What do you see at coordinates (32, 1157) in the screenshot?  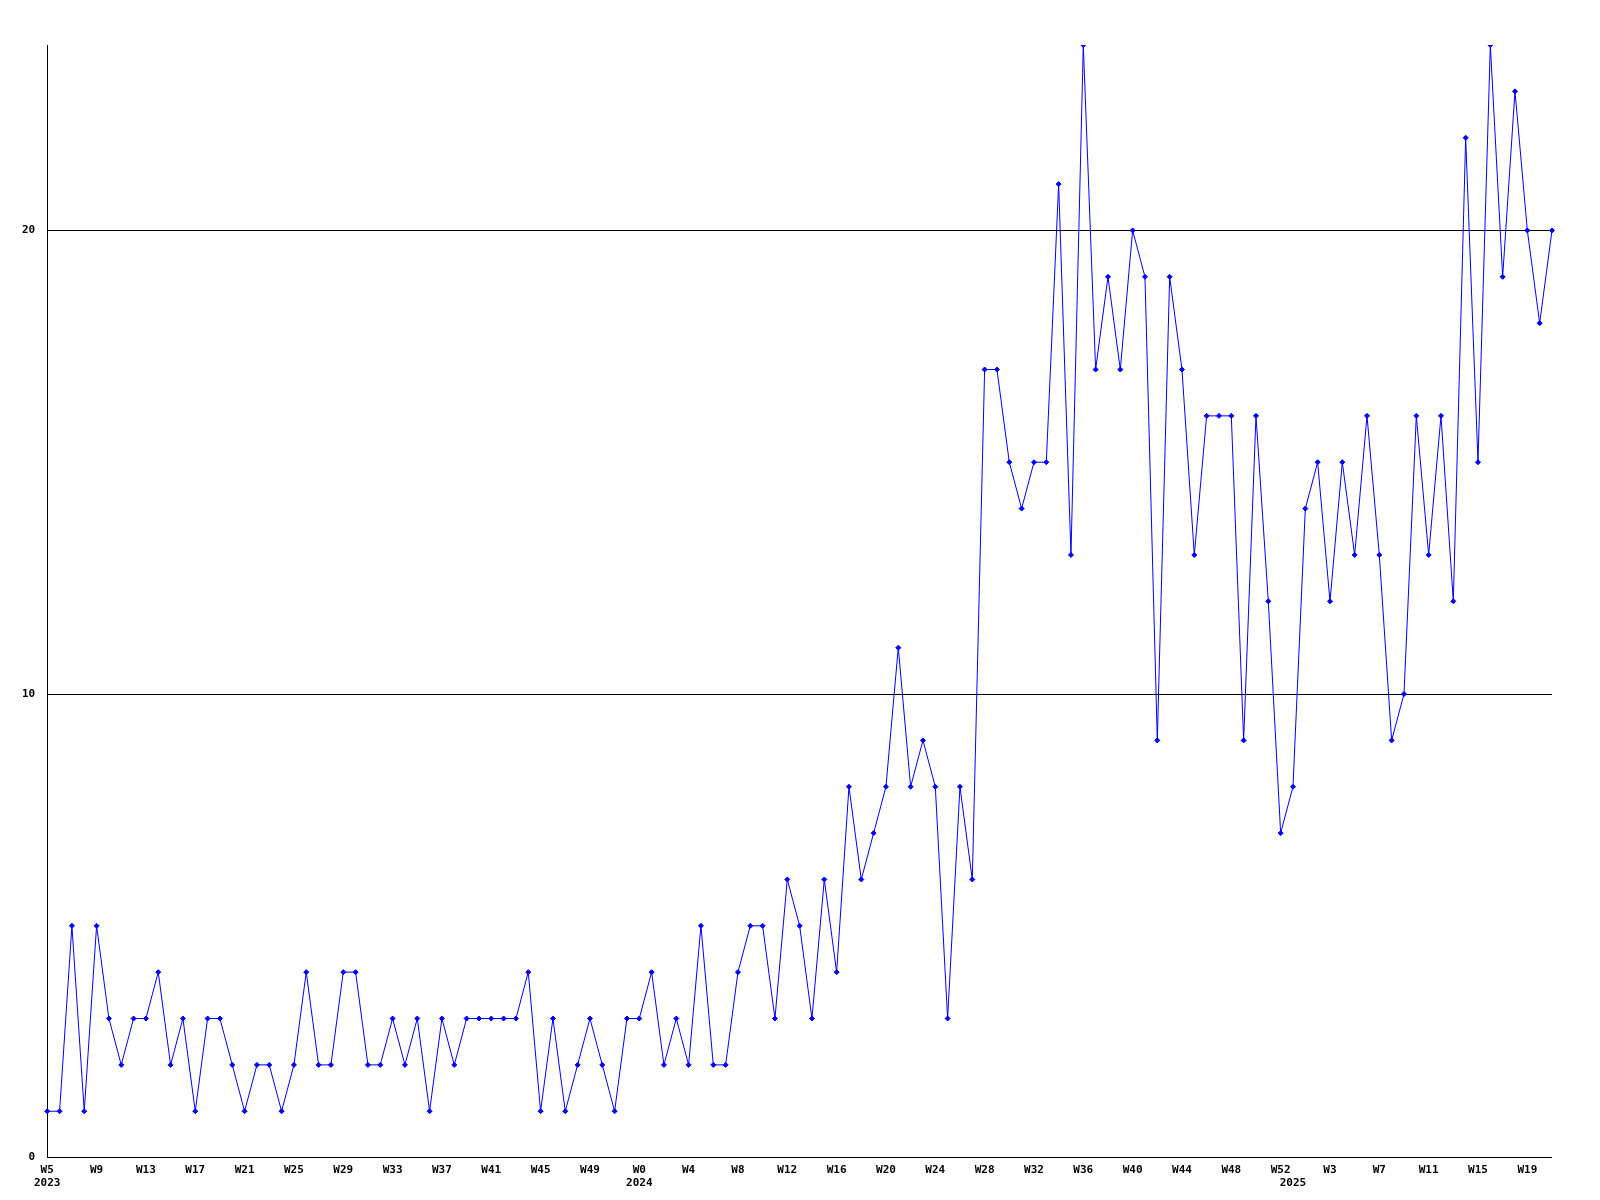 I see `y-tick-label: 0` at bounding box center [32, 1157].